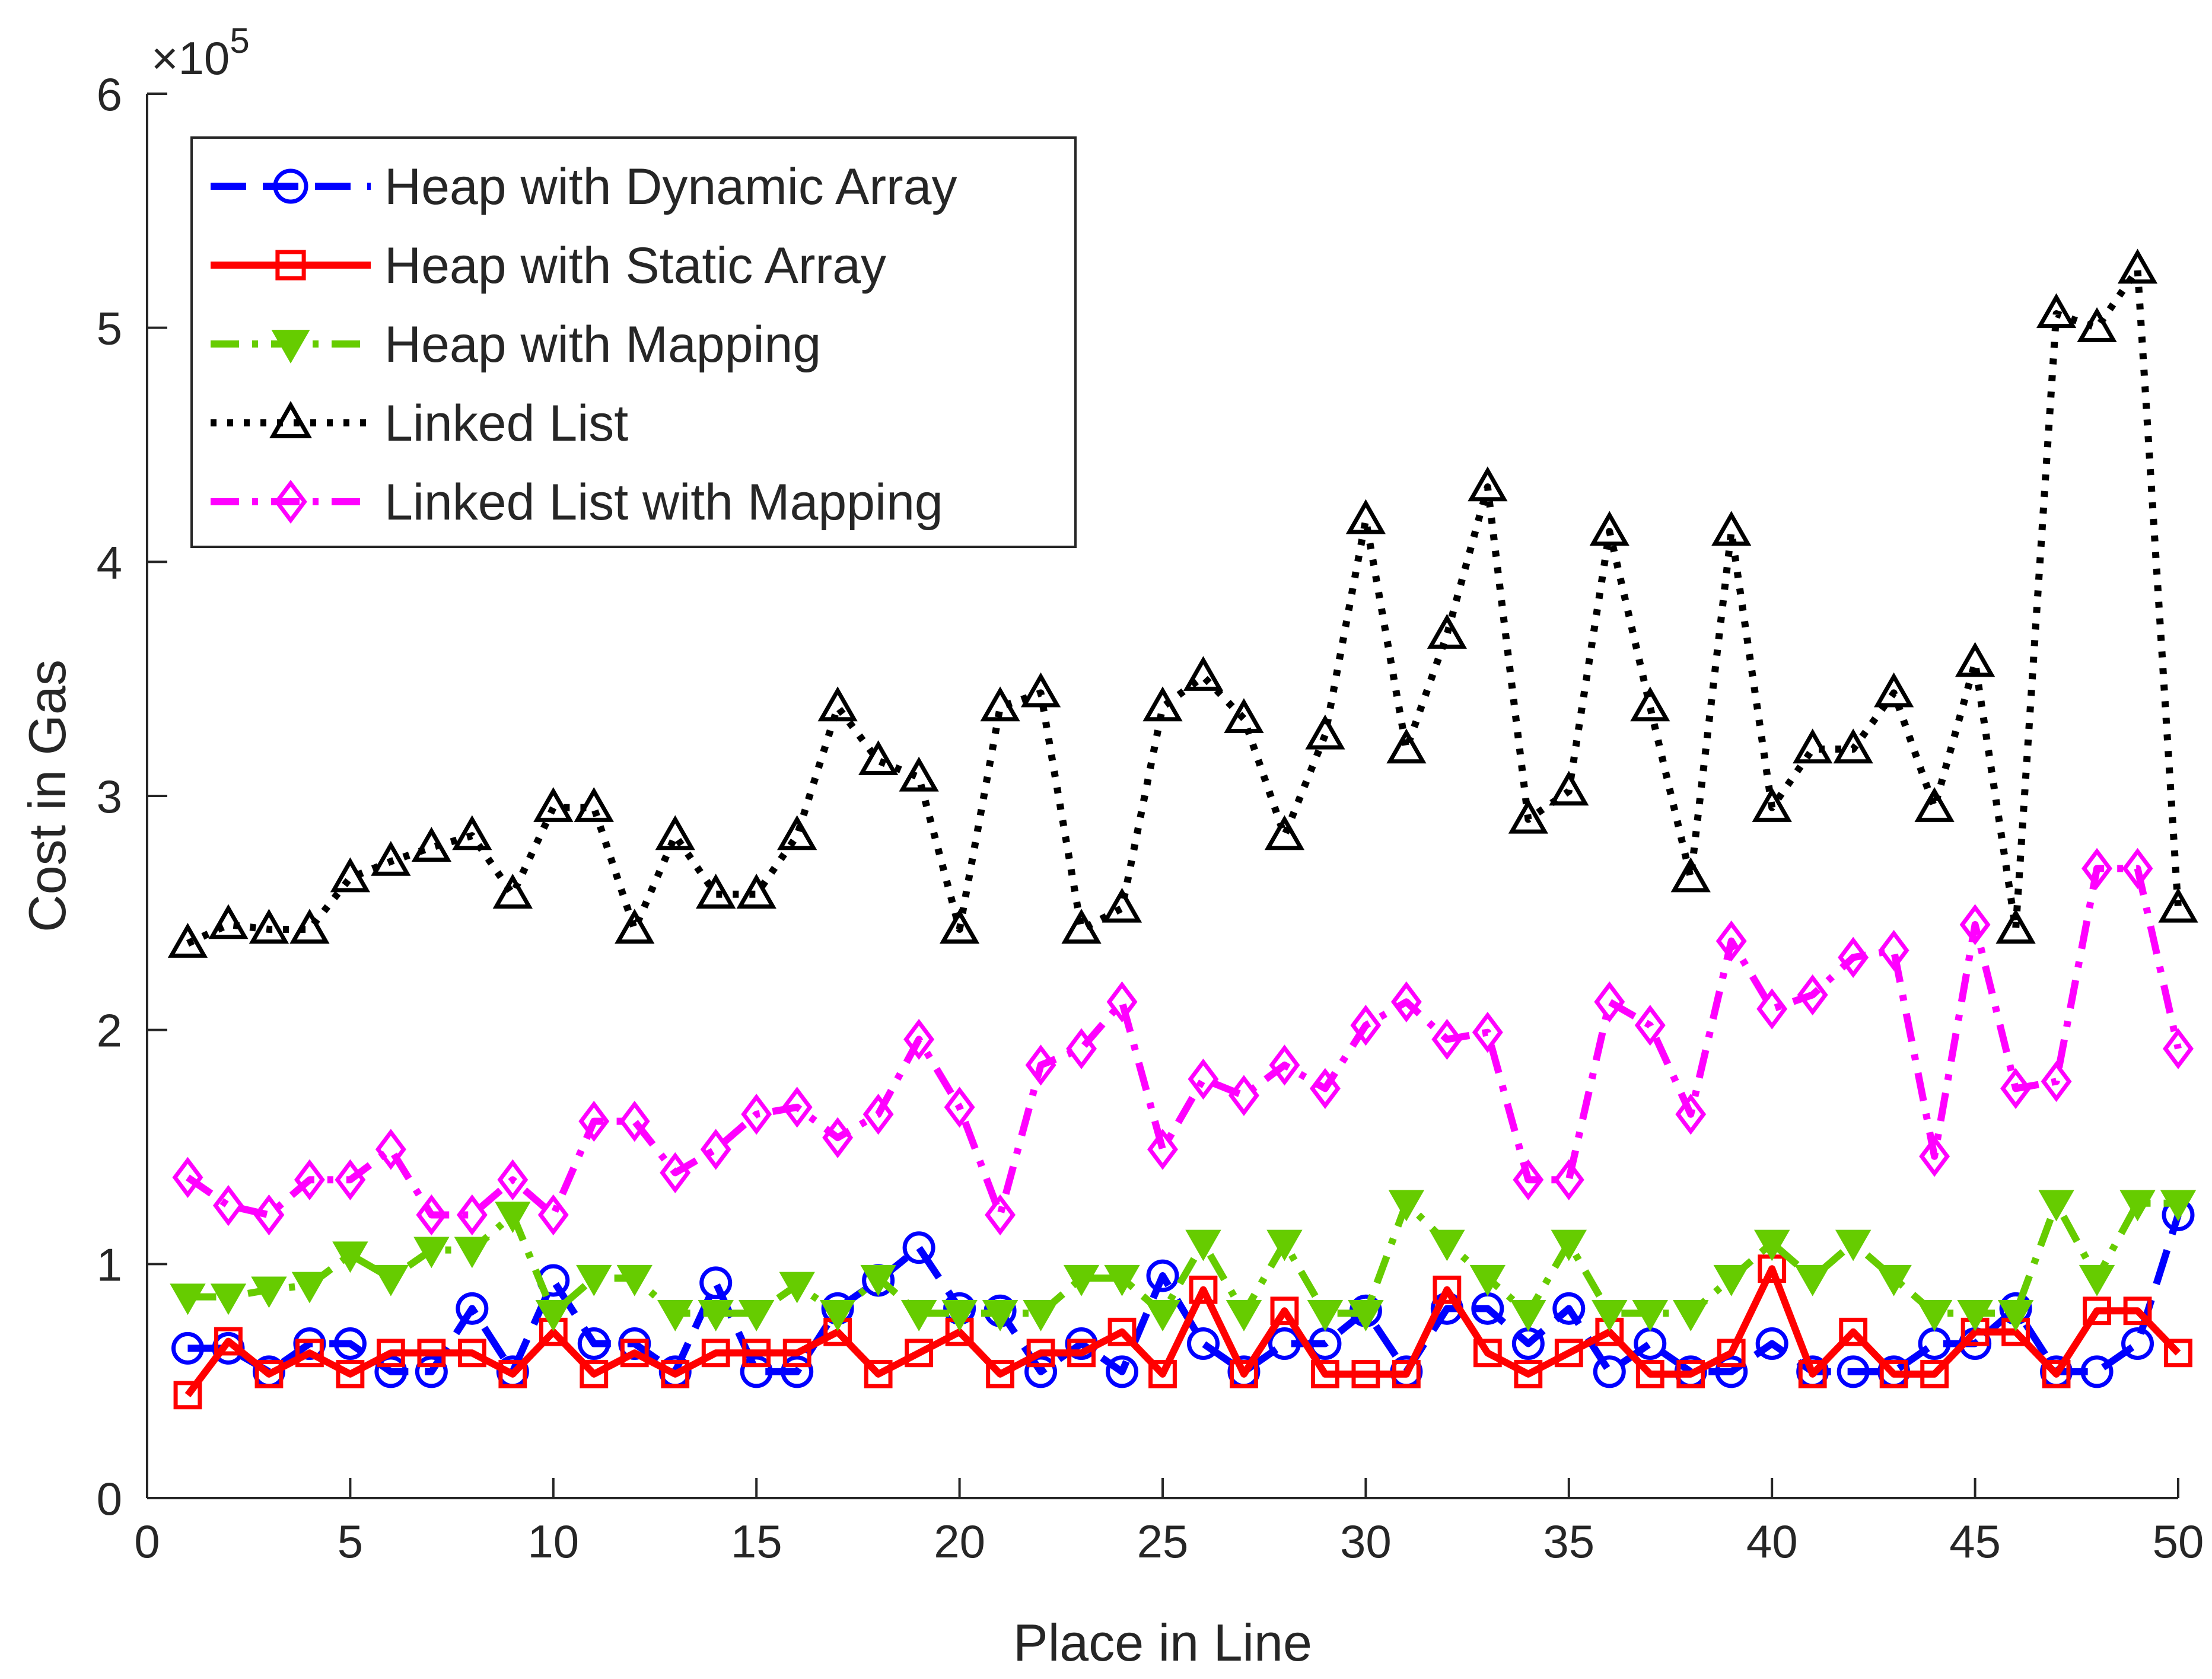 Image resolution: width=2212 pixels, height=1679 pixels. I want to click on legend-label: Linked List with Mapping, so click(663, 503).